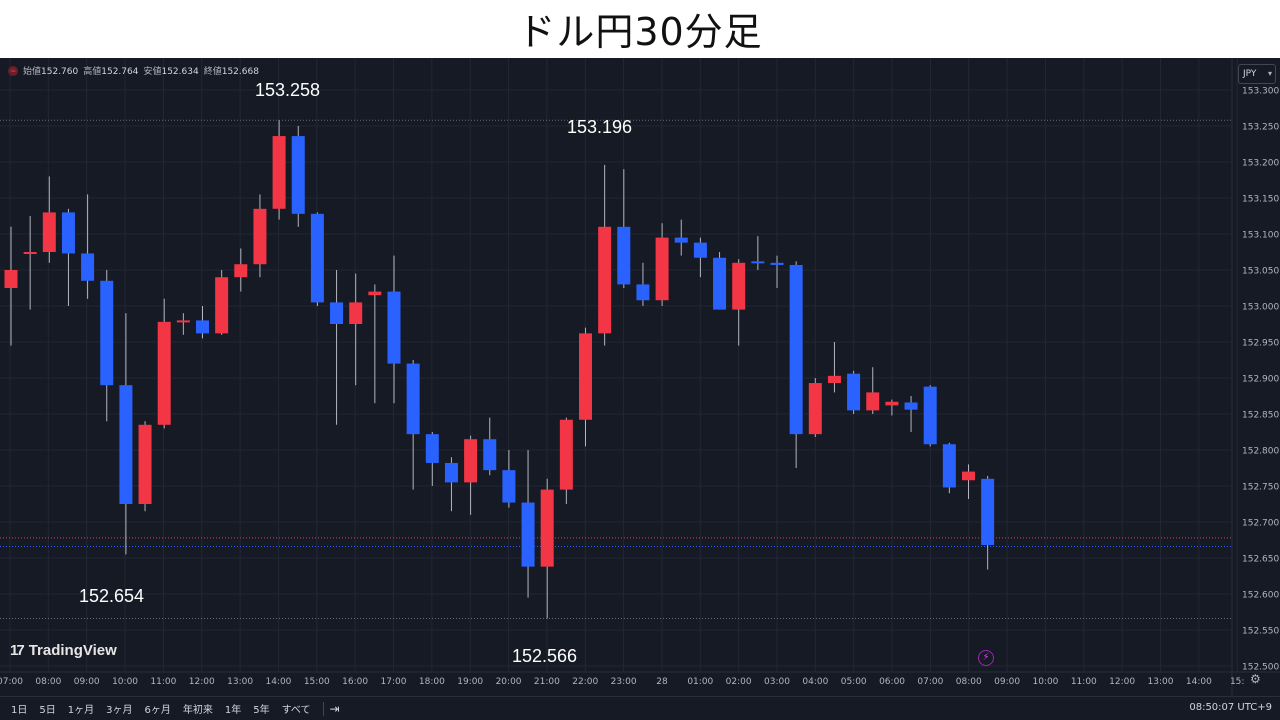 This screenshot has height=720, width=1280. Describe the element at coordinates (624, 682) in the screenshot. I see `time-tick-label: 23:00` at that location.